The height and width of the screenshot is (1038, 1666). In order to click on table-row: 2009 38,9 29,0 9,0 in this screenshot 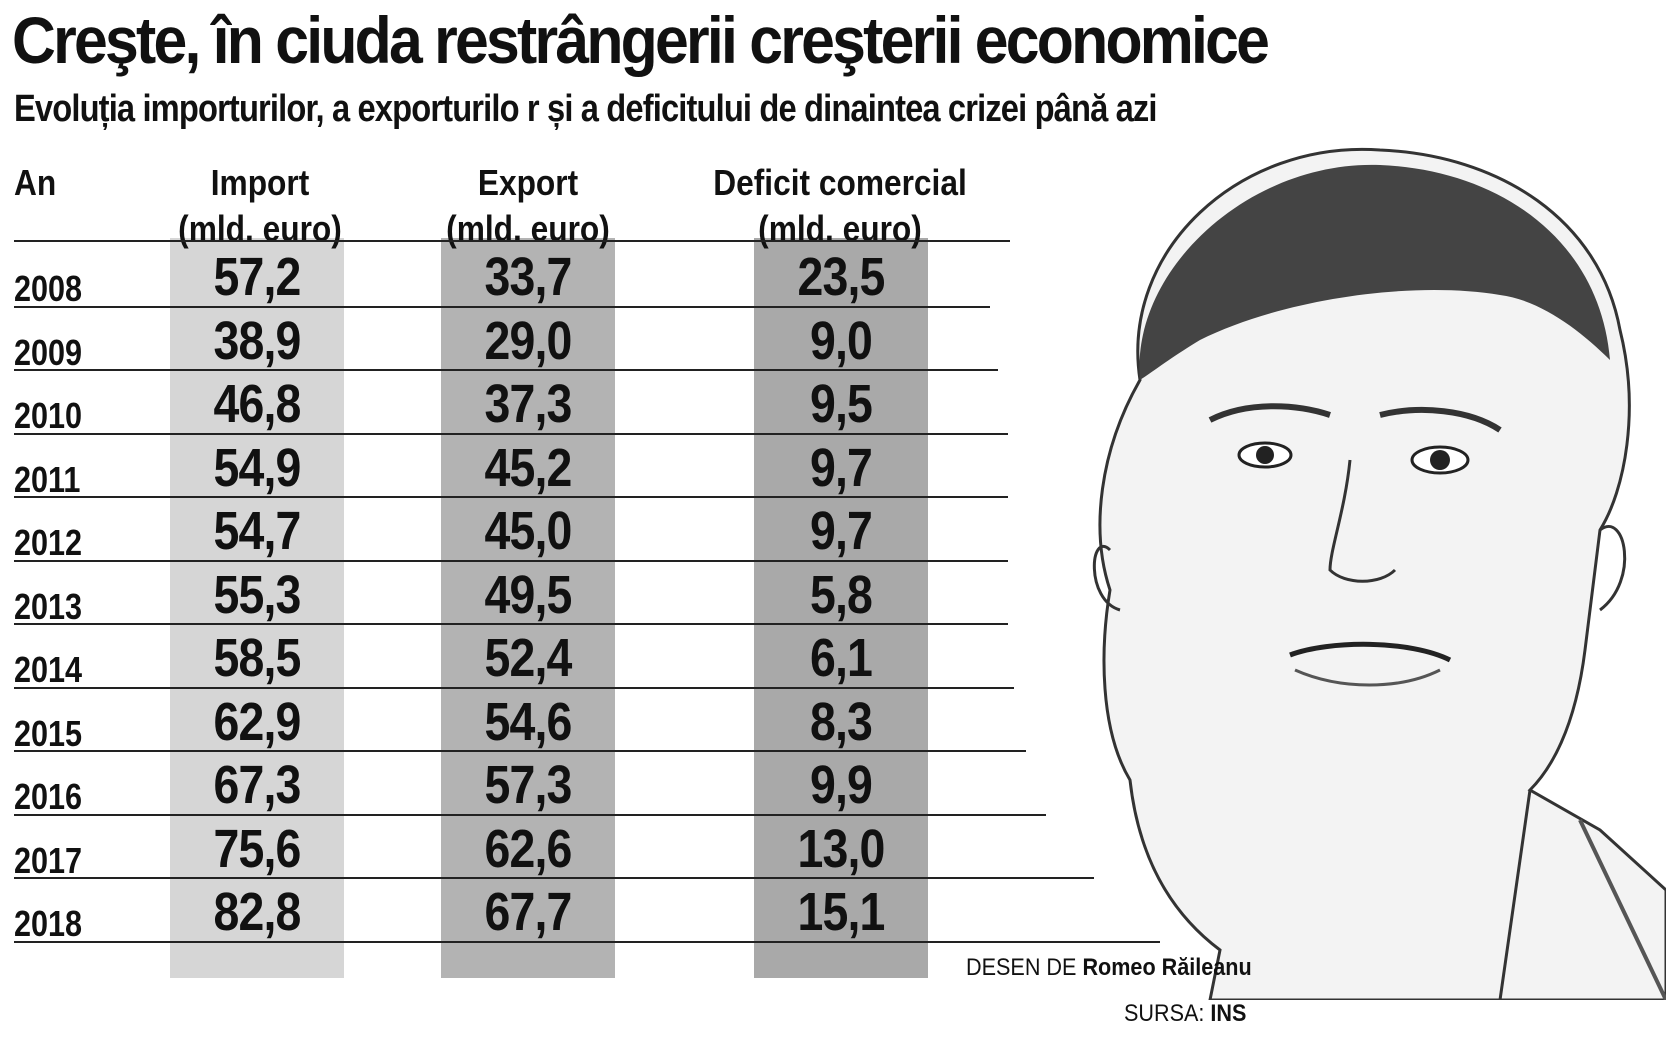, I will do `click(550, 341)`.